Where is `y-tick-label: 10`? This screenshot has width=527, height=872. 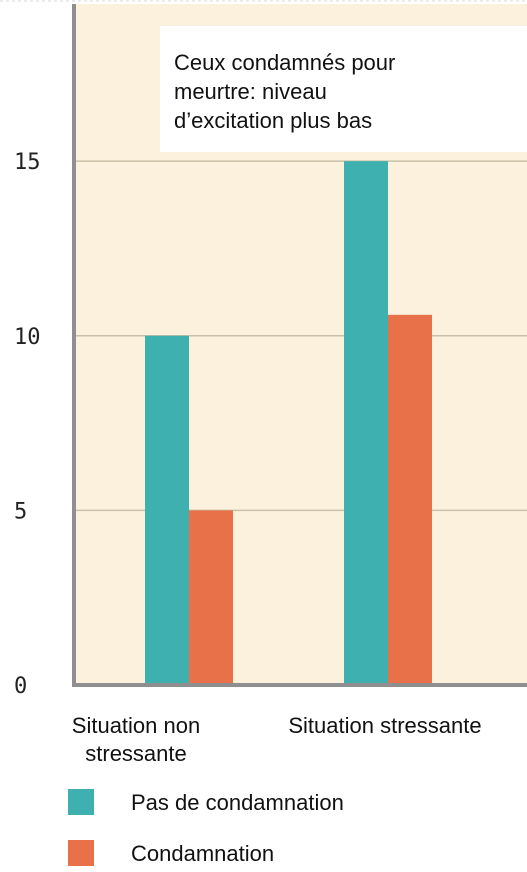
y-tick-label: 10 is located at coordinates (27, 337).